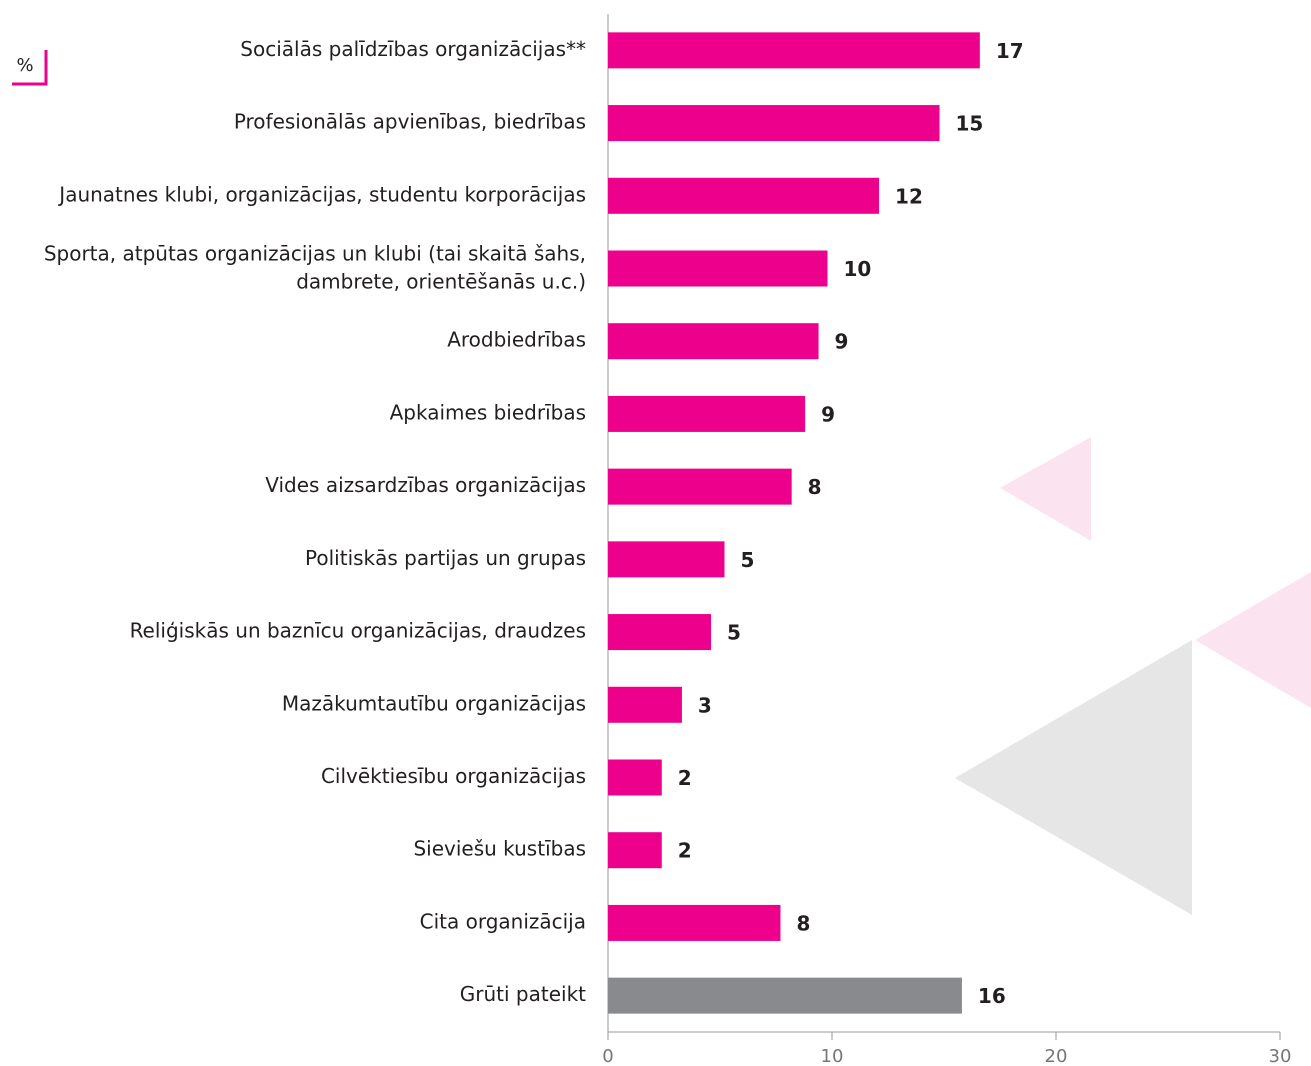 This screenshot has width=1311, height=1066. Describe the element at coordinates (992, 996) in the screenshot. I see `value-label: 16` at that location.